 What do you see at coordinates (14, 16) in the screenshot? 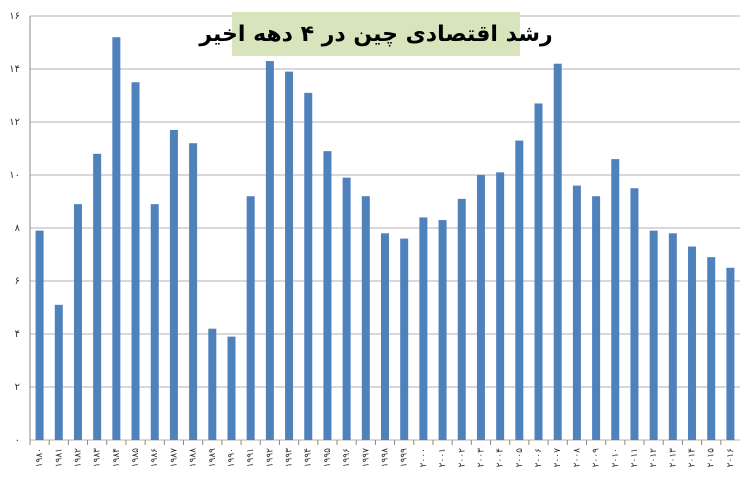
I see `y-tick-label: ۱۶` at bounding box center [14, 16].